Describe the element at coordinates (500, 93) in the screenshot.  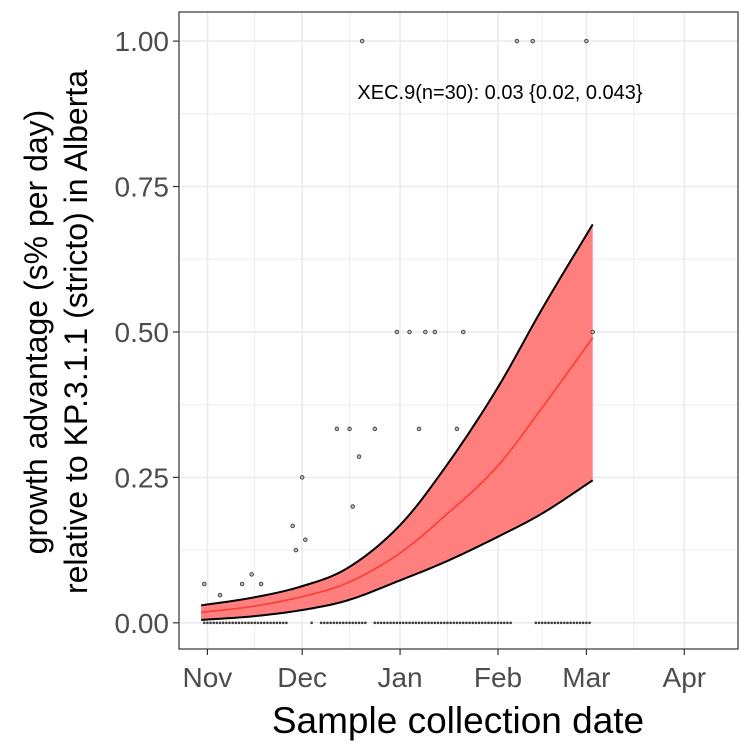
I see `annotation-text: XEC.9(n=30): 0.03 {0.02, 0.043}` at that location.